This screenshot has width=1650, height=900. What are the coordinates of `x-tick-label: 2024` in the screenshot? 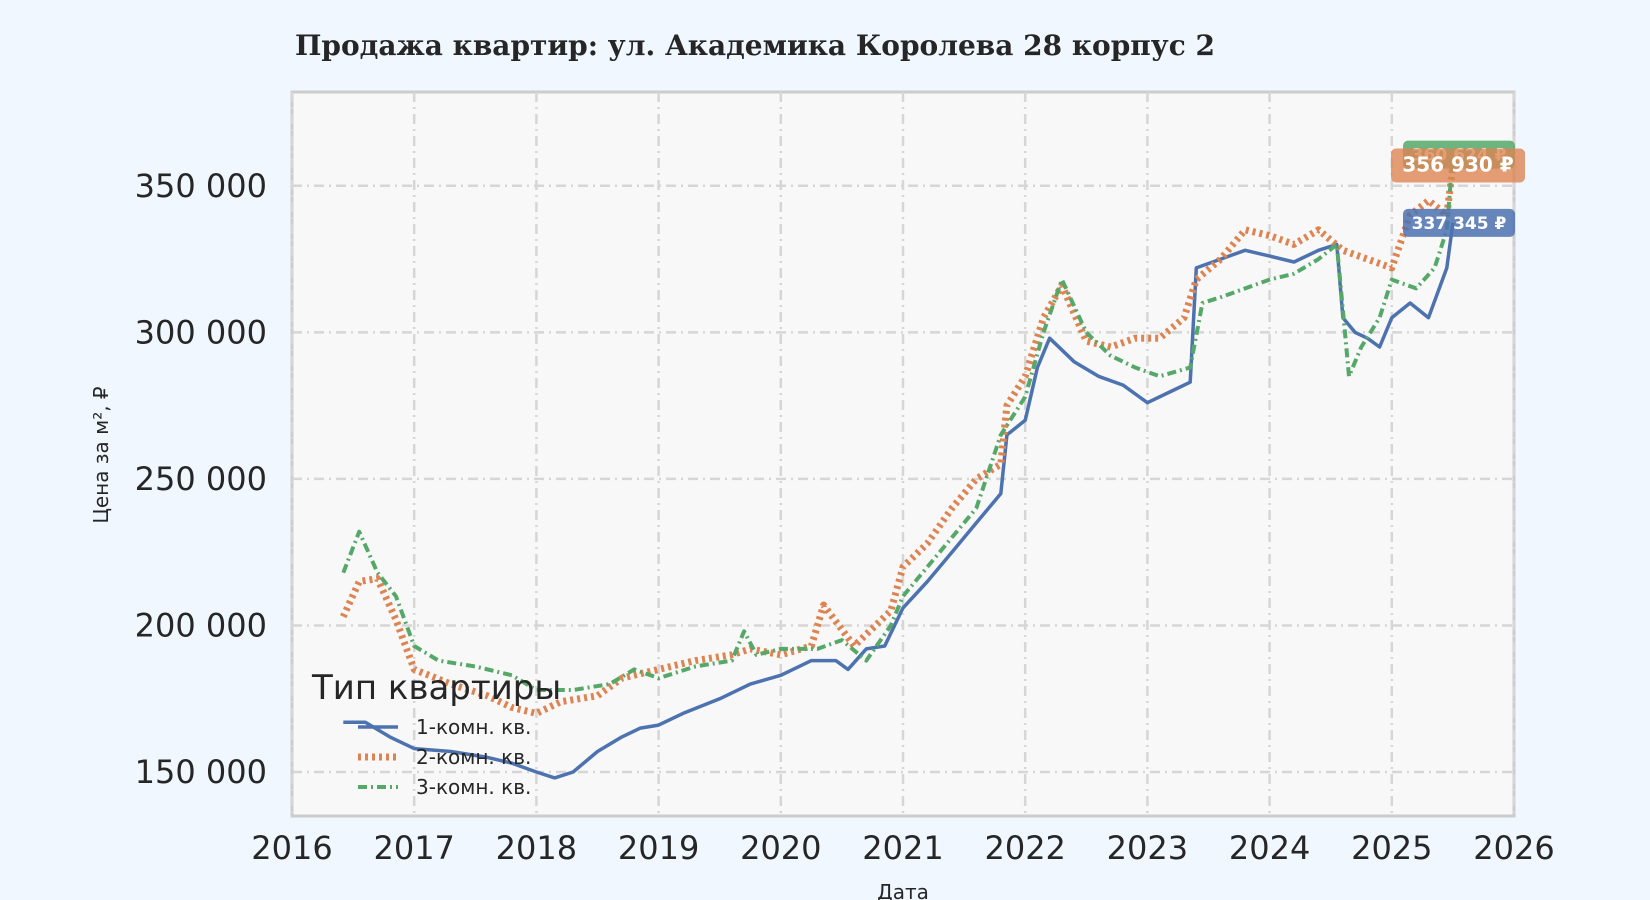 It's located at (1269, 848).